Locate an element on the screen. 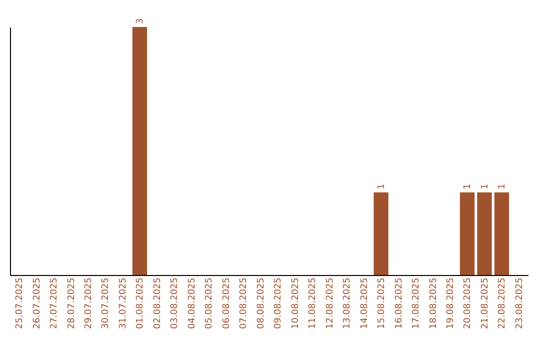  x-tick-label: 09.08.2025 is located at coordinates (279, 304).